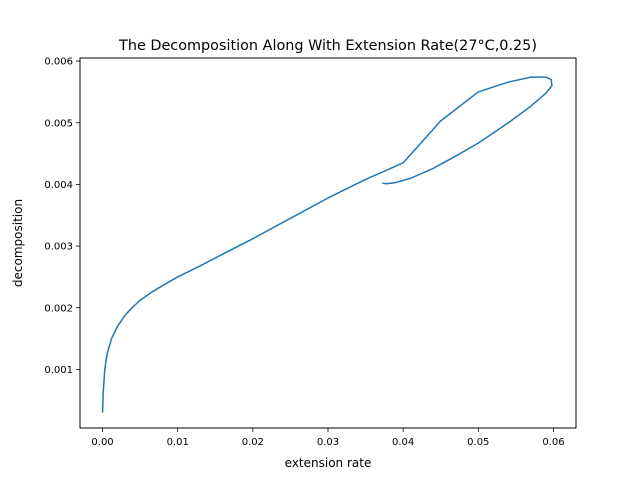 The height and width of the screenshot is (484, 640). I want to click on x-tick-label: 0.06, so click(553, 442).